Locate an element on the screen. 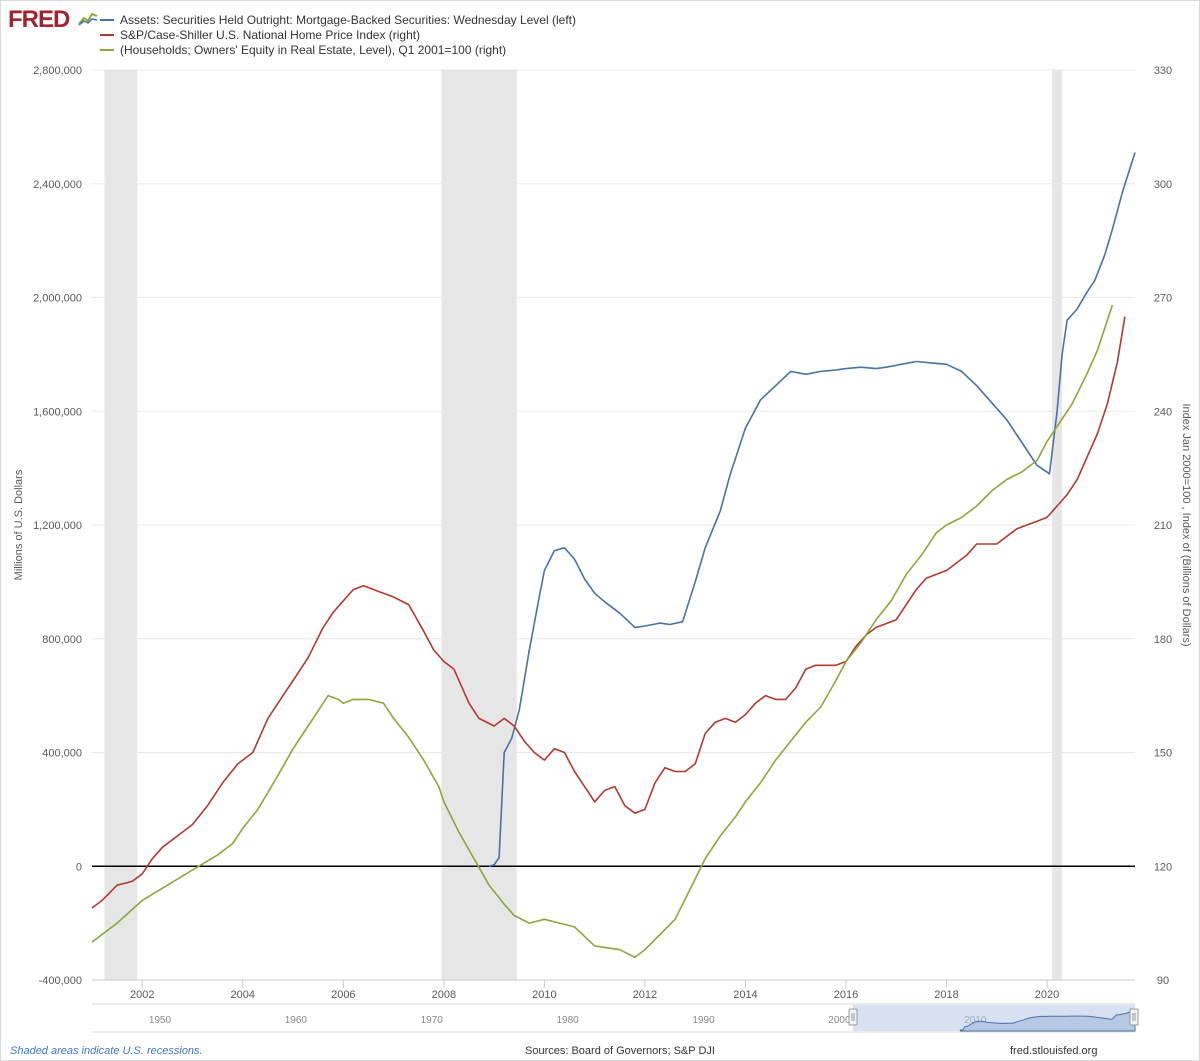 This screenshot has height=1061, width=1200. x-tick-label: 2012 is located at coordinates (645, 995).